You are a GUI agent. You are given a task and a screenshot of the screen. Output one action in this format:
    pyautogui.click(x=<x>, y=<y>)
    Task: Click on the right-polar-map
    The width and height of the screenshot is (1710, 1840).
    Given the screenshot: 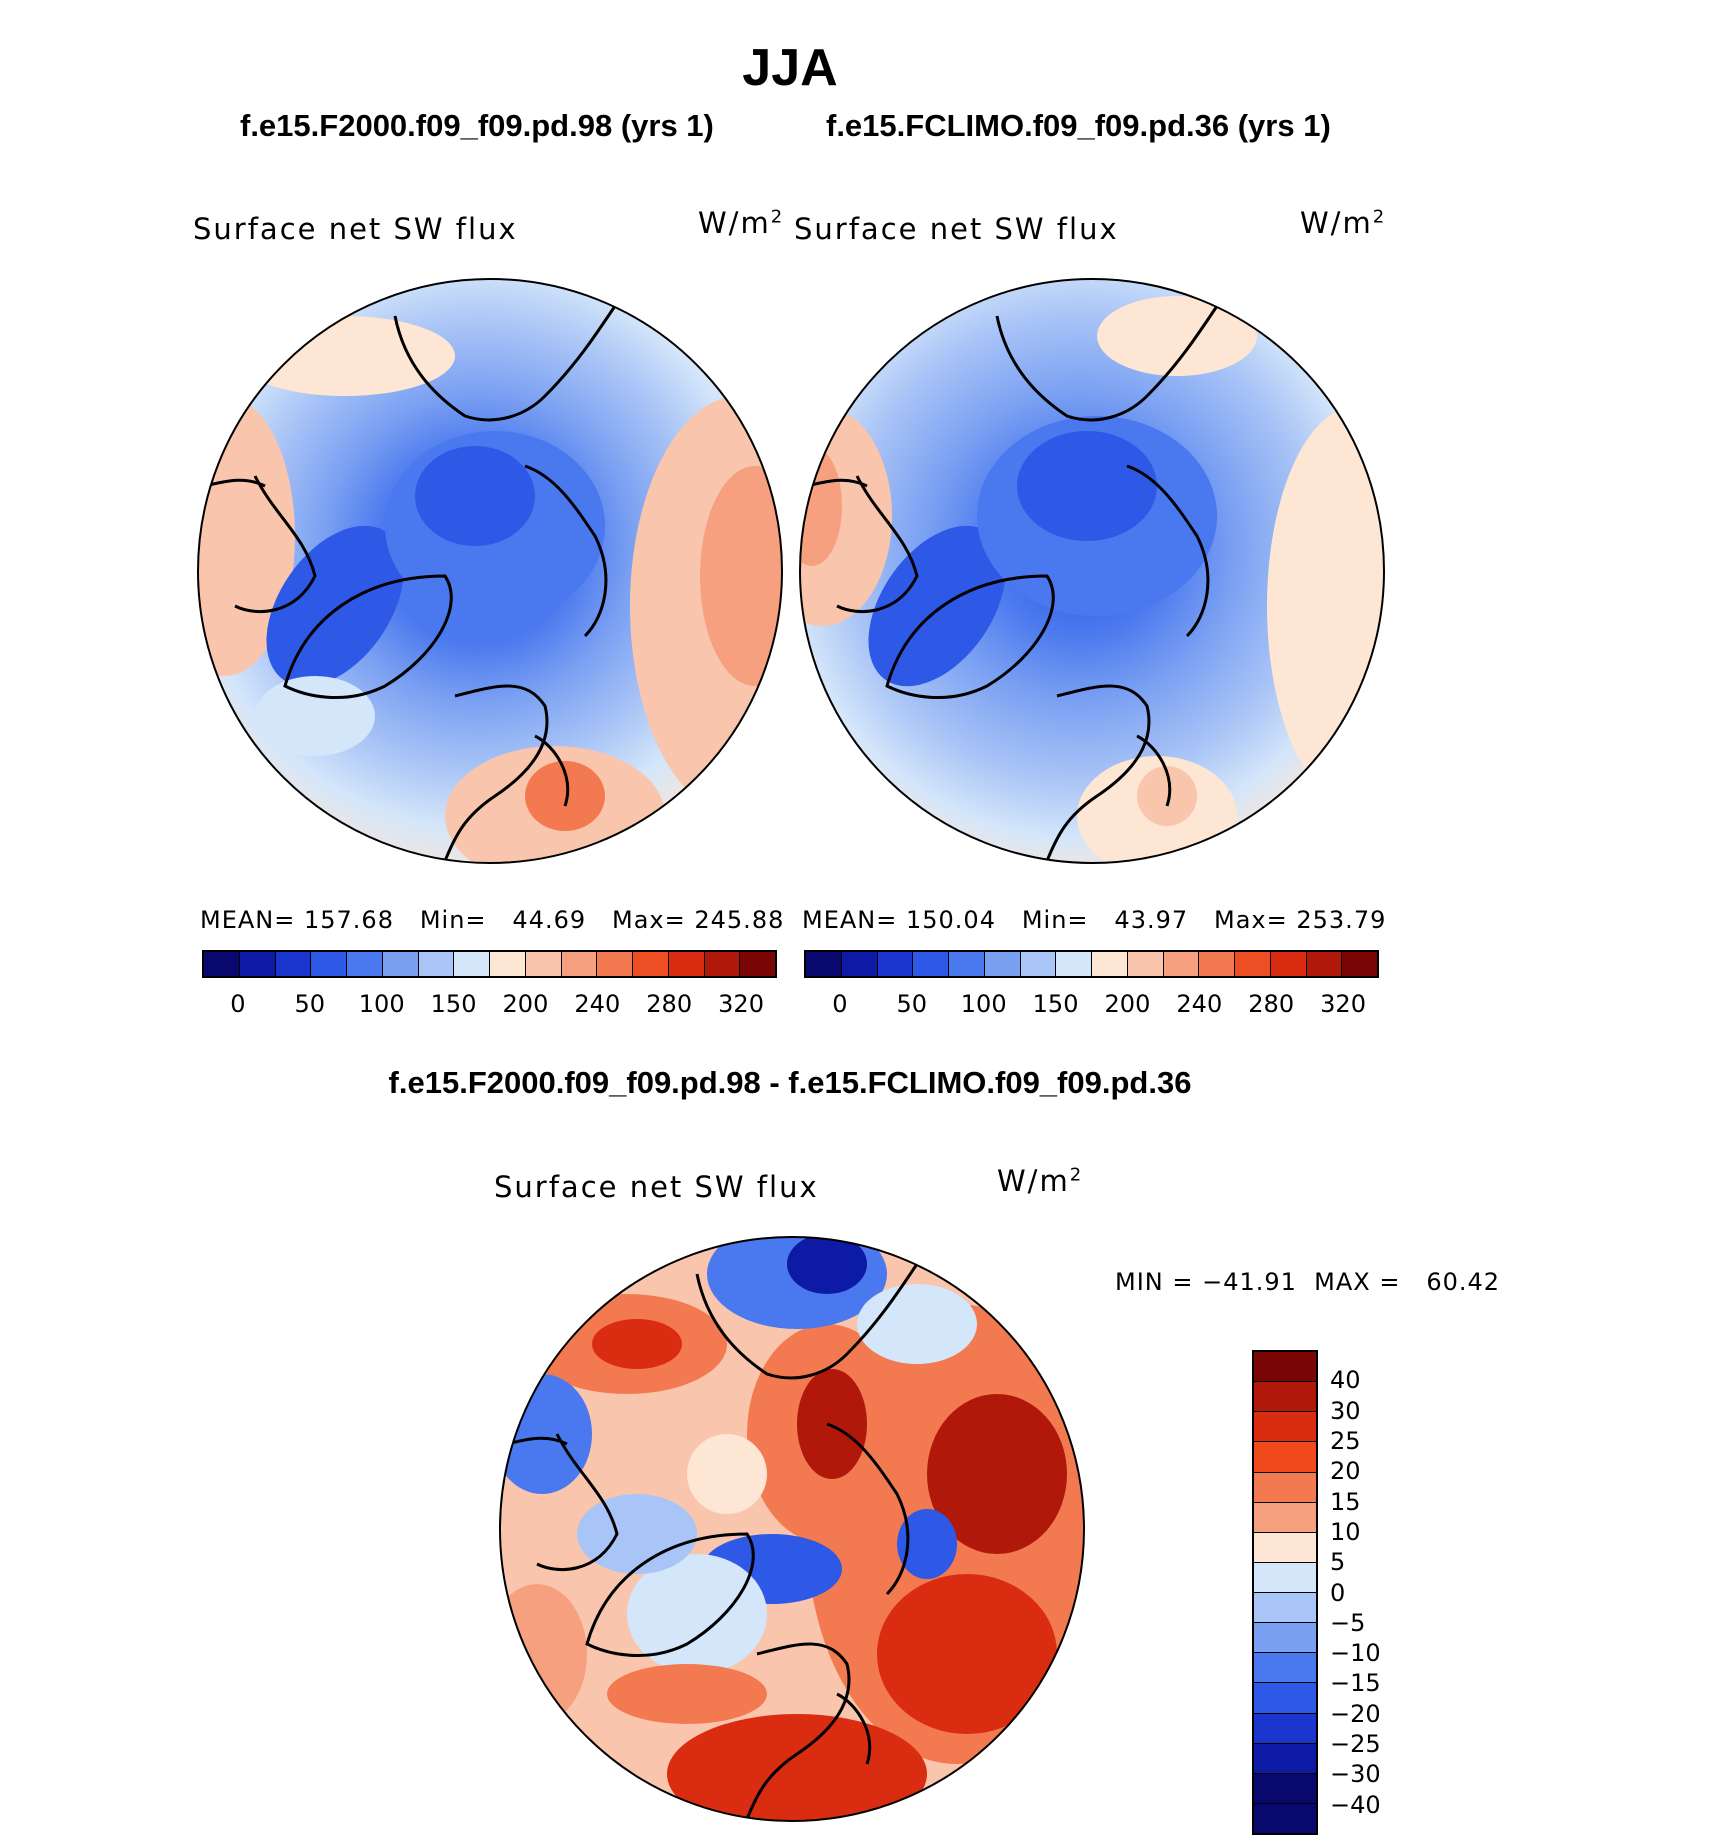 What is the action you would take?
    pyautogui.click(x=1092, y=571)
    